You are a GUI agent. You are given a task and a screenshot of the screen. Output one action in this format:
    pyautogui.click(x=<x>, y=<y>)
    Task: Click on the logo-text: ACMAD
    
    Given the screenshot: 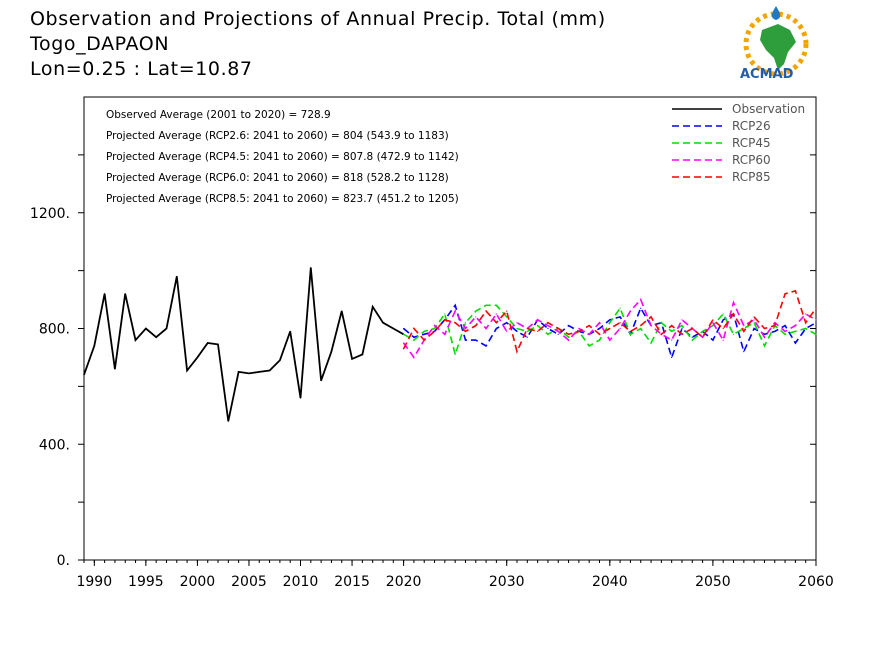 What is the action you would take?
    pyautogui.click(x=767, y=74)
    